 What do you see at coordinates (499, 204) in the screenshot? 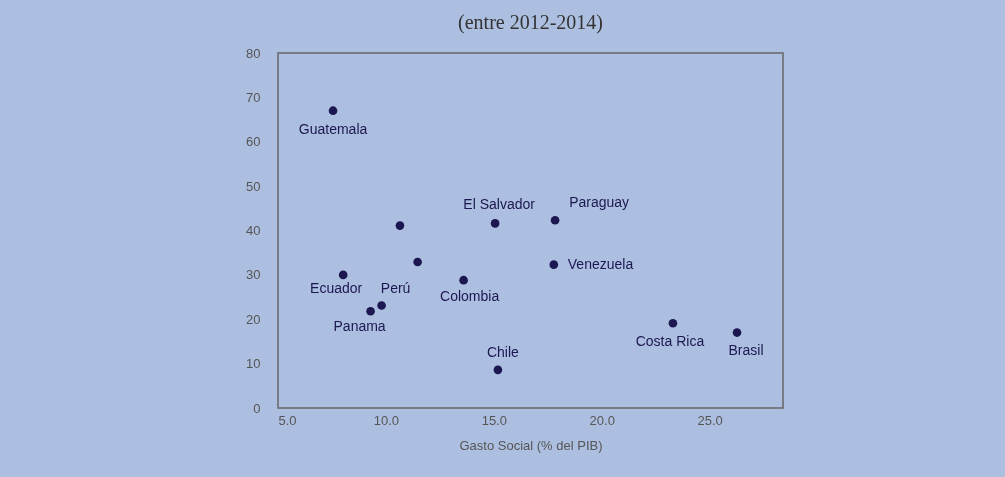
I see `annotation: El Salvador` at bounding box center [499, 204].